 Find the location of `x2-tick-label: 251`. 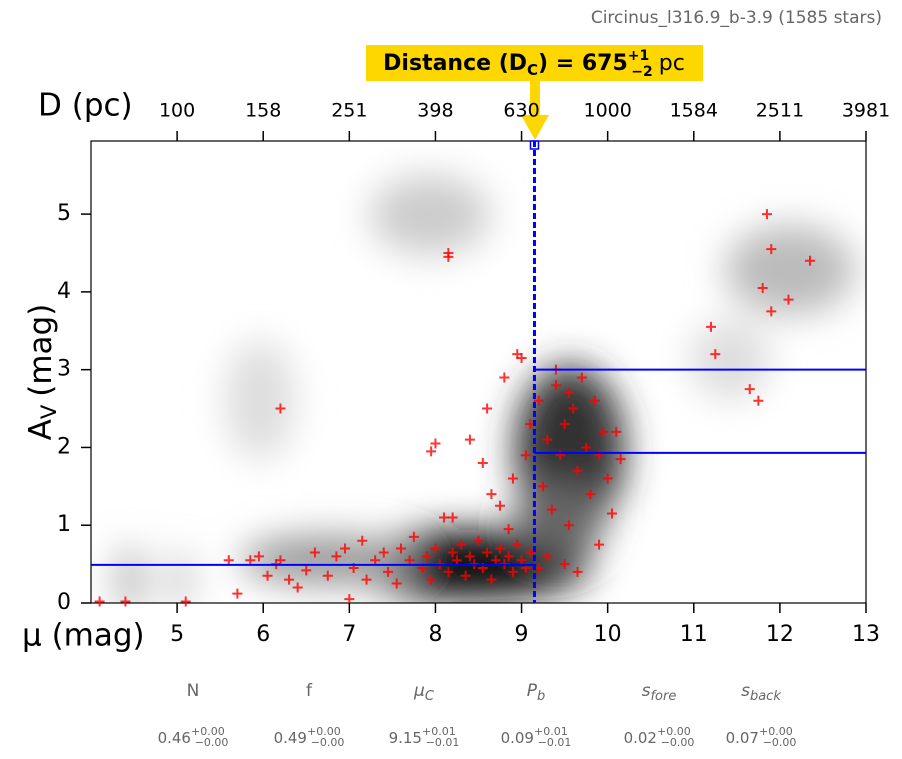

x2-tick-label: 251 is located at coordinates (349, 111).